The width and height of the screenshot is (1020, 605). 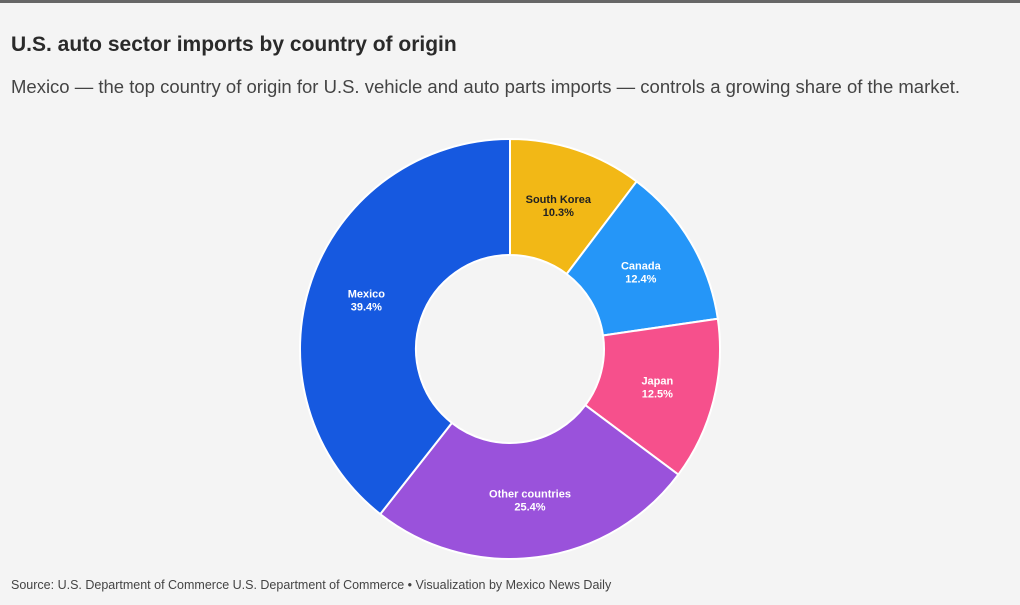 What do you see at coordinates (529, 508) in the screenshot?
I see `slice-value: 25.4%` at bounding box center [529, 508].